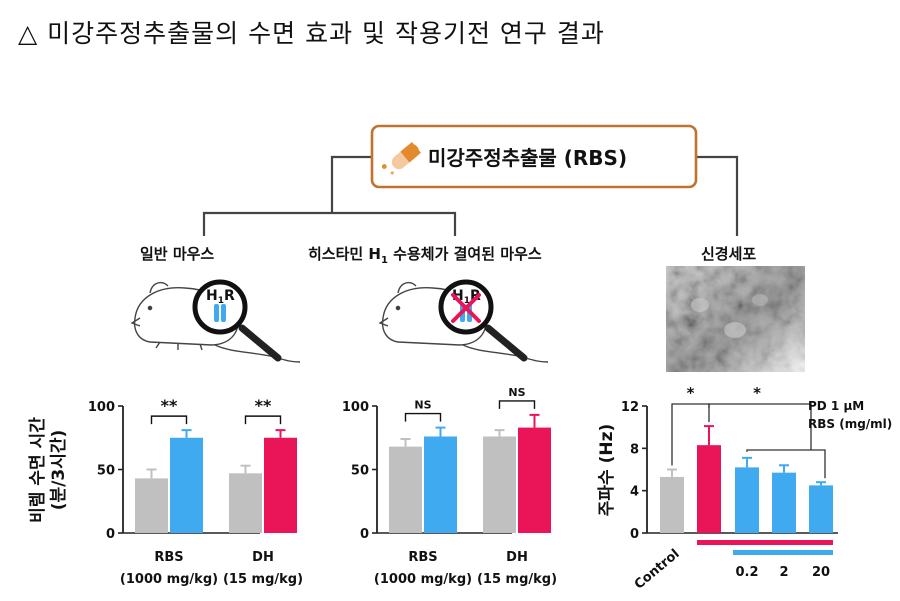 The image size is (900, 601). Describe the element at coordinates (821, 572) in the screenshot. I see `x-label-dose: 20` at that location.